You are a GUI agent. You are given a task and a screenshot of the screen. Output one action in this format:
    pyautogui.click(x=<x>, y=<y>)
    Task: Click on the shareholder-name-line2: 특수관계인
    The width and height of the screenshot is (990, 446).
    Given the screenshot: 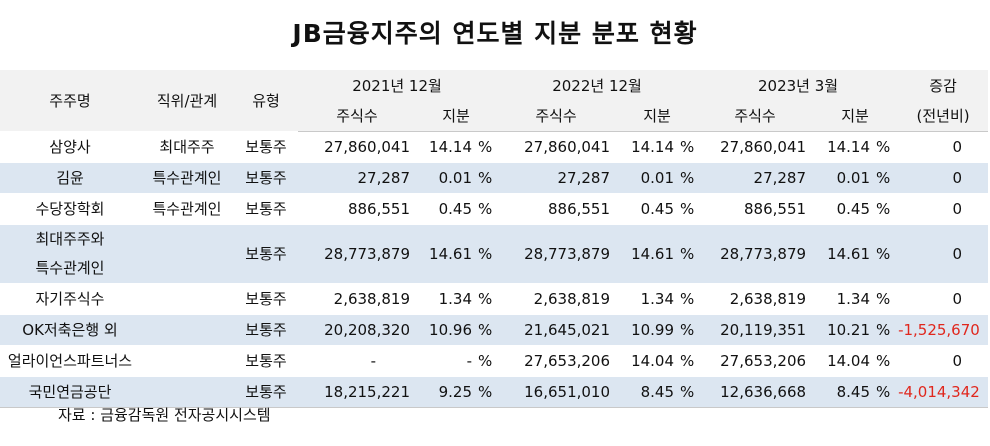 What is the action you would take?
    pyautogui.click(x=70, y=267)
    